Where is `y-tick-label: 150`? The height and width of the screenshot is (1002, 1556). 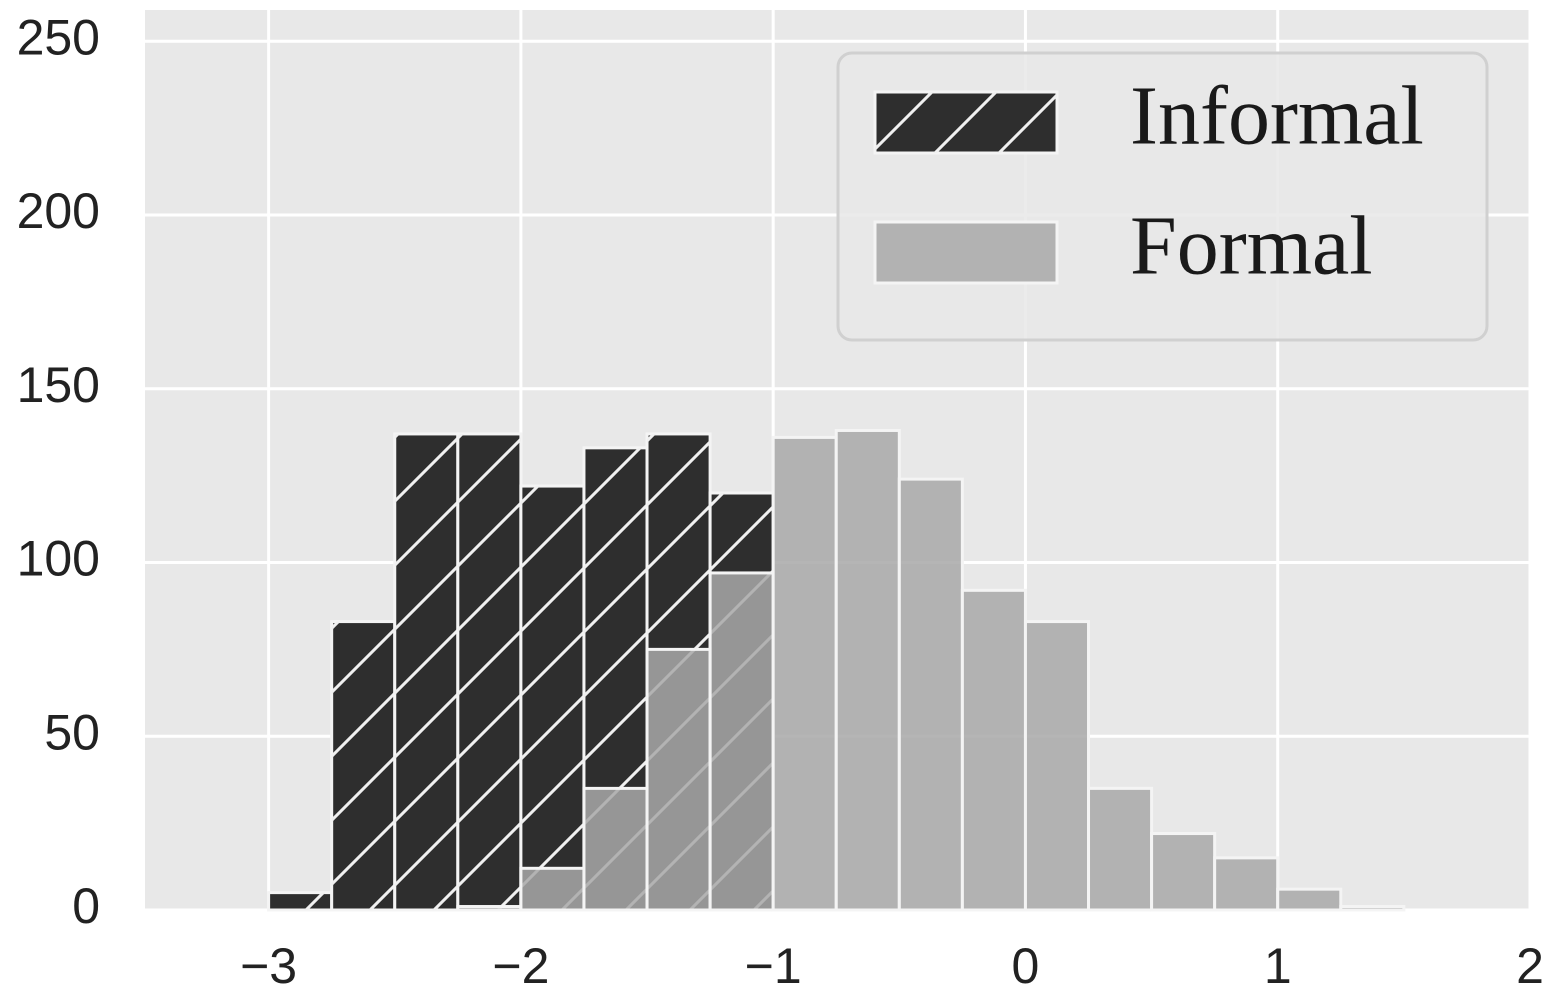 y-tick-label: 150 is located at coordinates (58, 385).